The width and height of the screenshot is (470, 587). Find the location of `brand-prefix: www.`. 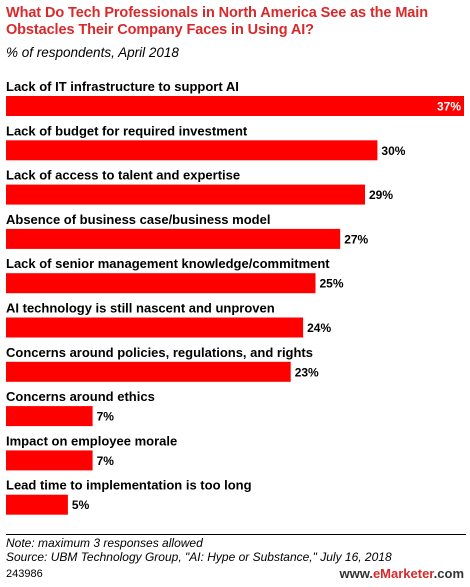

brand-prefix: www. is located at coordinates (356, 573).